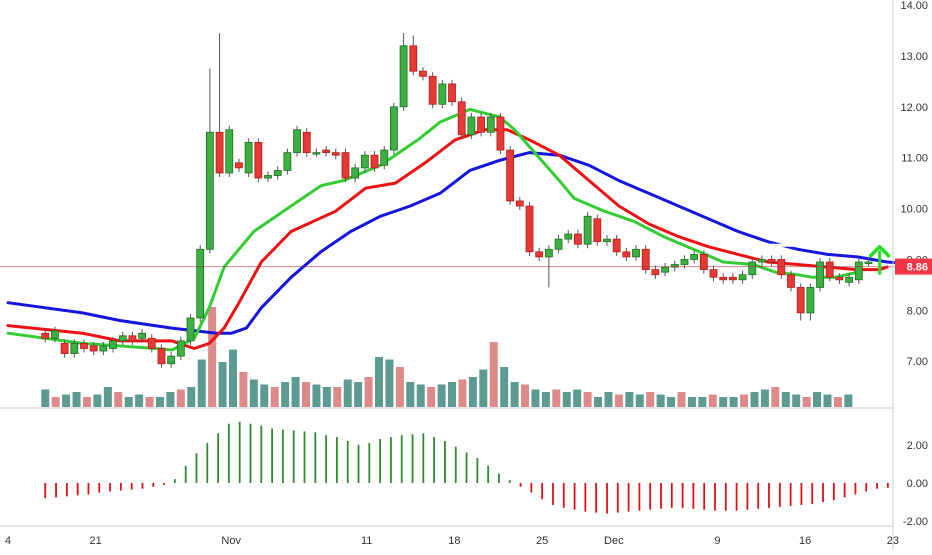  I want to click on time-tick-label: Nov, so click(231, 541).